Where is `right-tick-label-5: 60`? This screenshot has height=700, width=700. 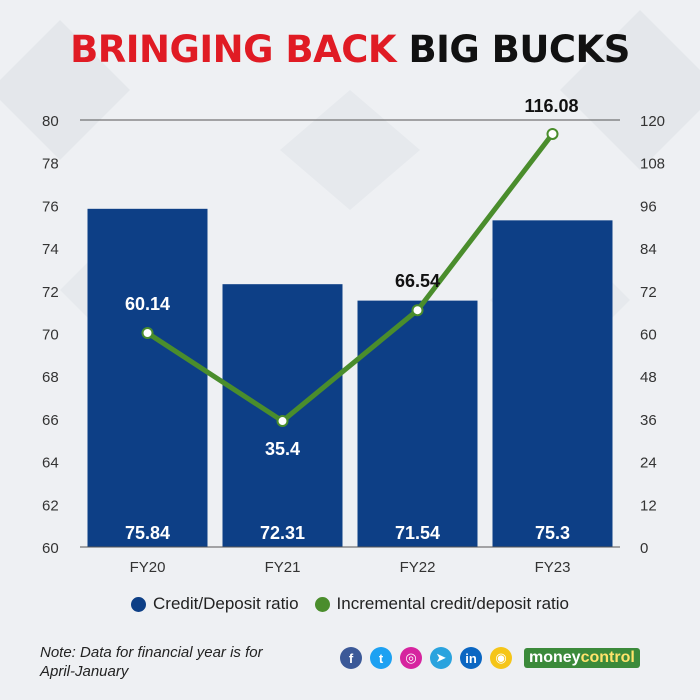 right-tick-label-5: 60 is located at coordinates (648, 335).